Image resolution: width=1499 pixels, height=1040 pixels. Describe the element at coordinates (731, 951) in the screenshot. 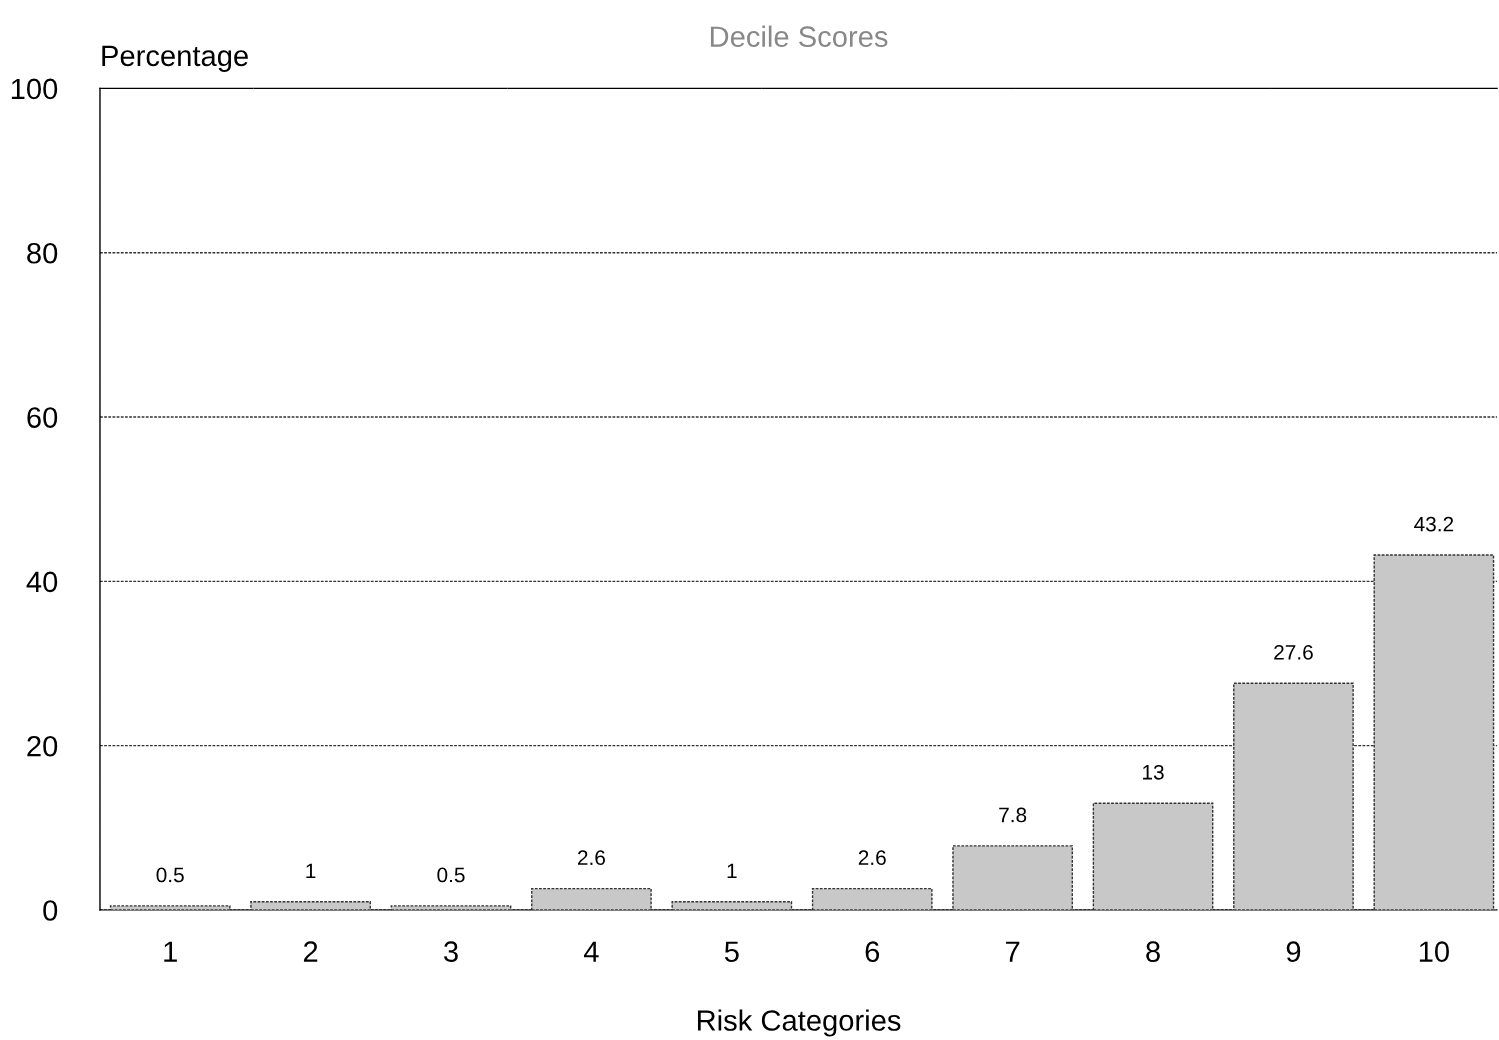

I see `x-tick-label: 5` at that location.